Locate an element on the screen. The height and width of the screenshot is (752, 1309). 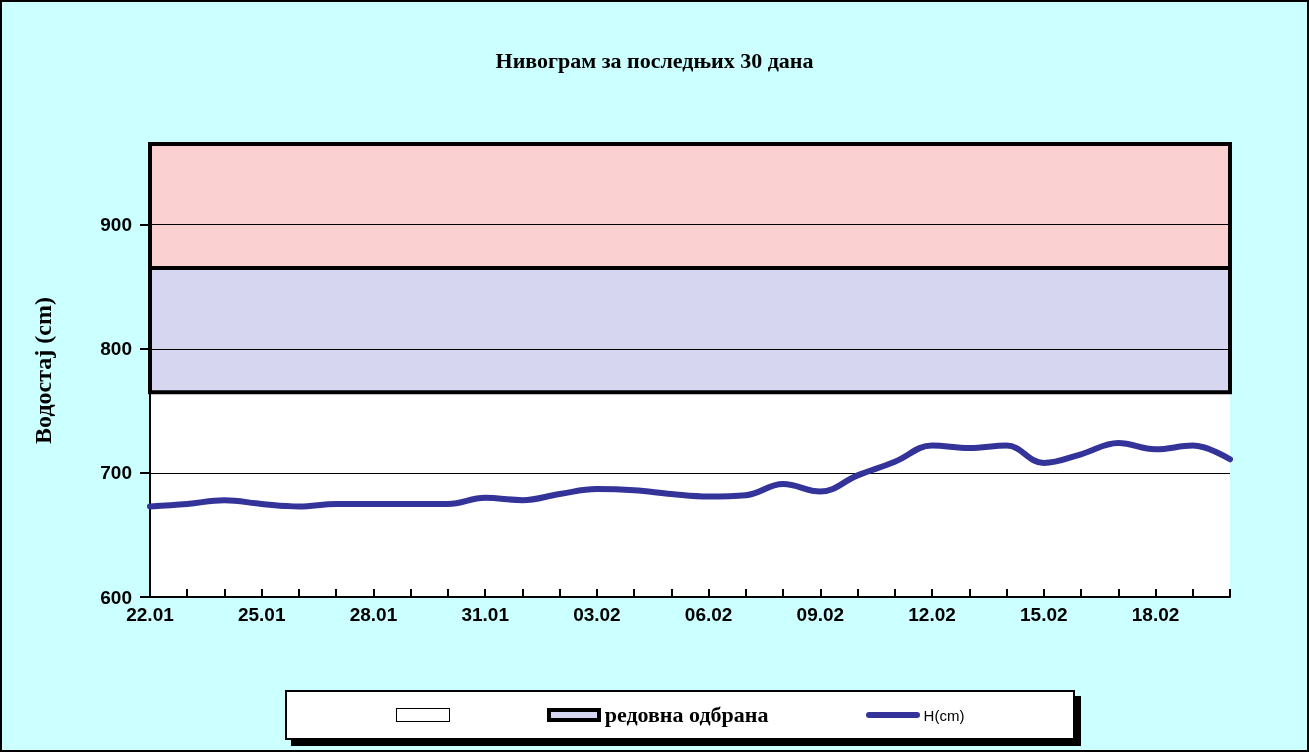
x-tick-label: 31.01 is located at coordinates (485, 614).